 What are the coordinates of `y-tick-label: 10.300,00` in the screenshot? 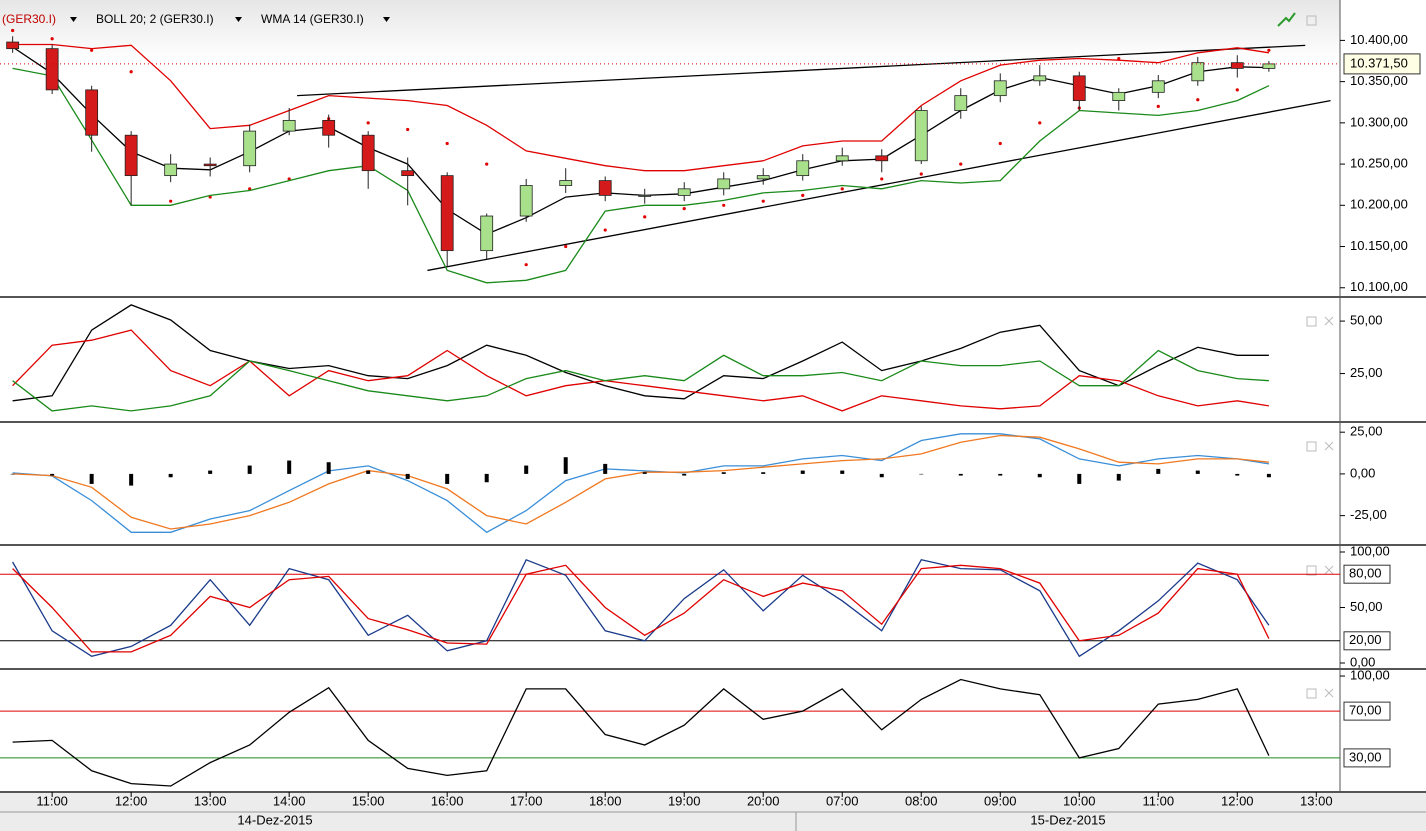 It's located at (1379, 121).